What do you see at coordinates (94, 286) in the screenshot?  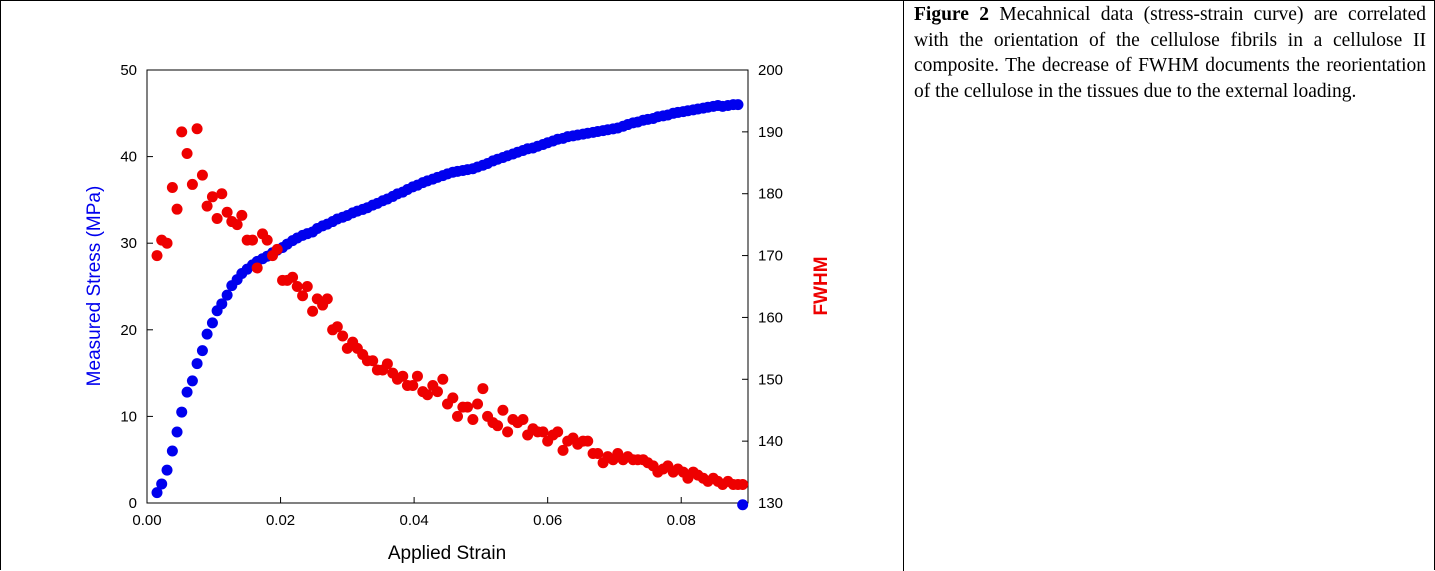 I see `left-axis-label: Measured Stress (MPa)` at bounding box center [94, 286].